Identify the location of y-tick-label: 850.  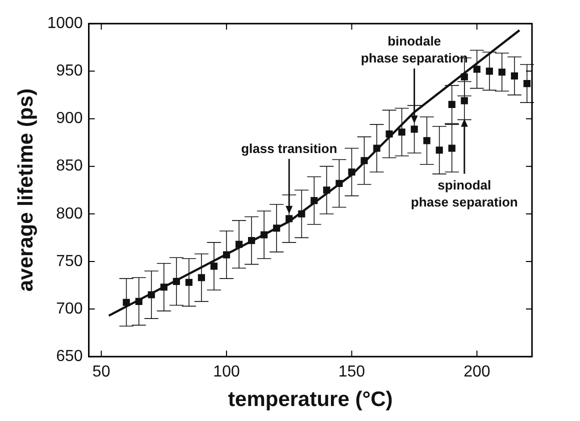
(69, 166).